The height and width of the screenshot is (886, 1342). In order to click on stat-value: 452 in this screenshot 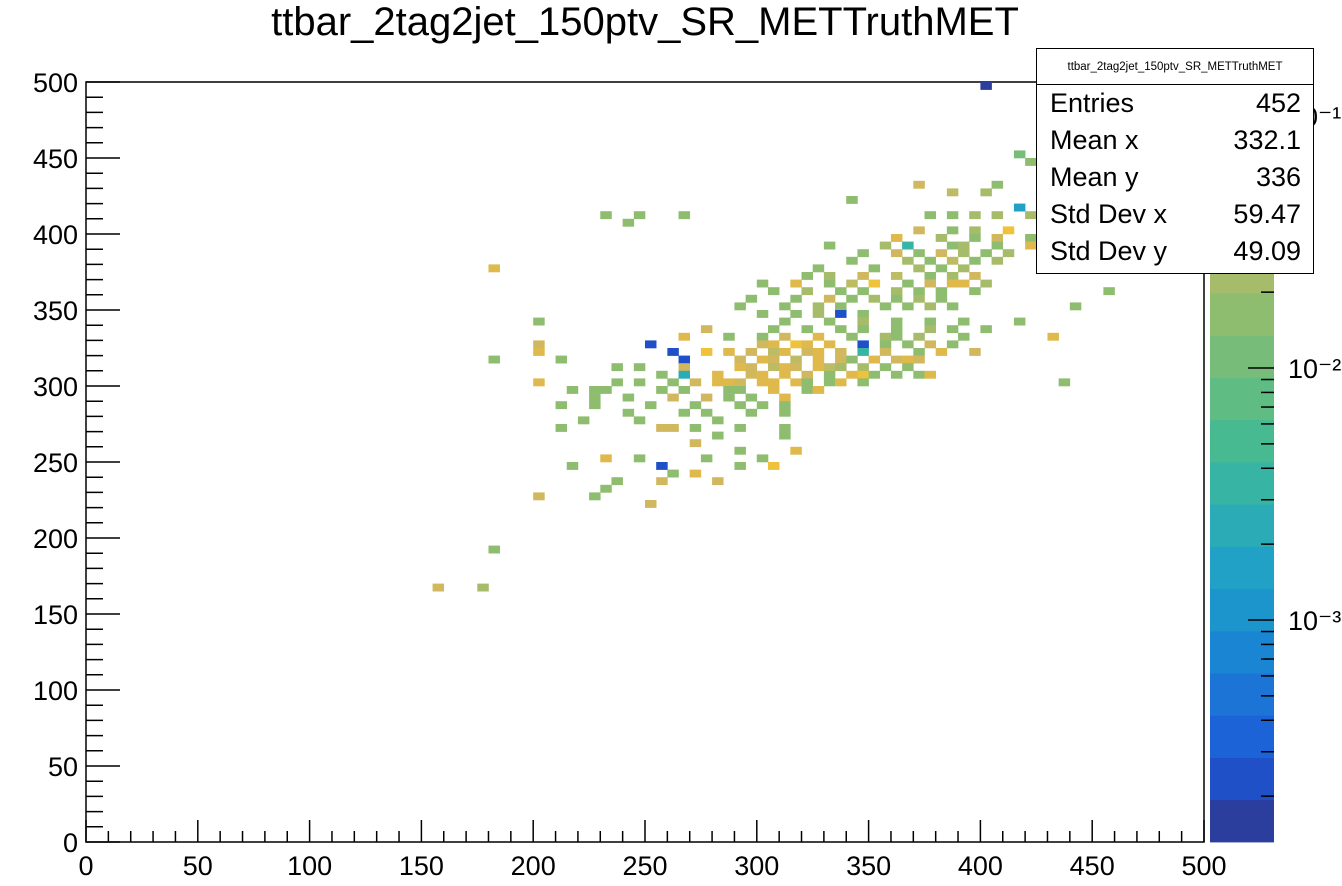, I will do `click(1278, 103)`.